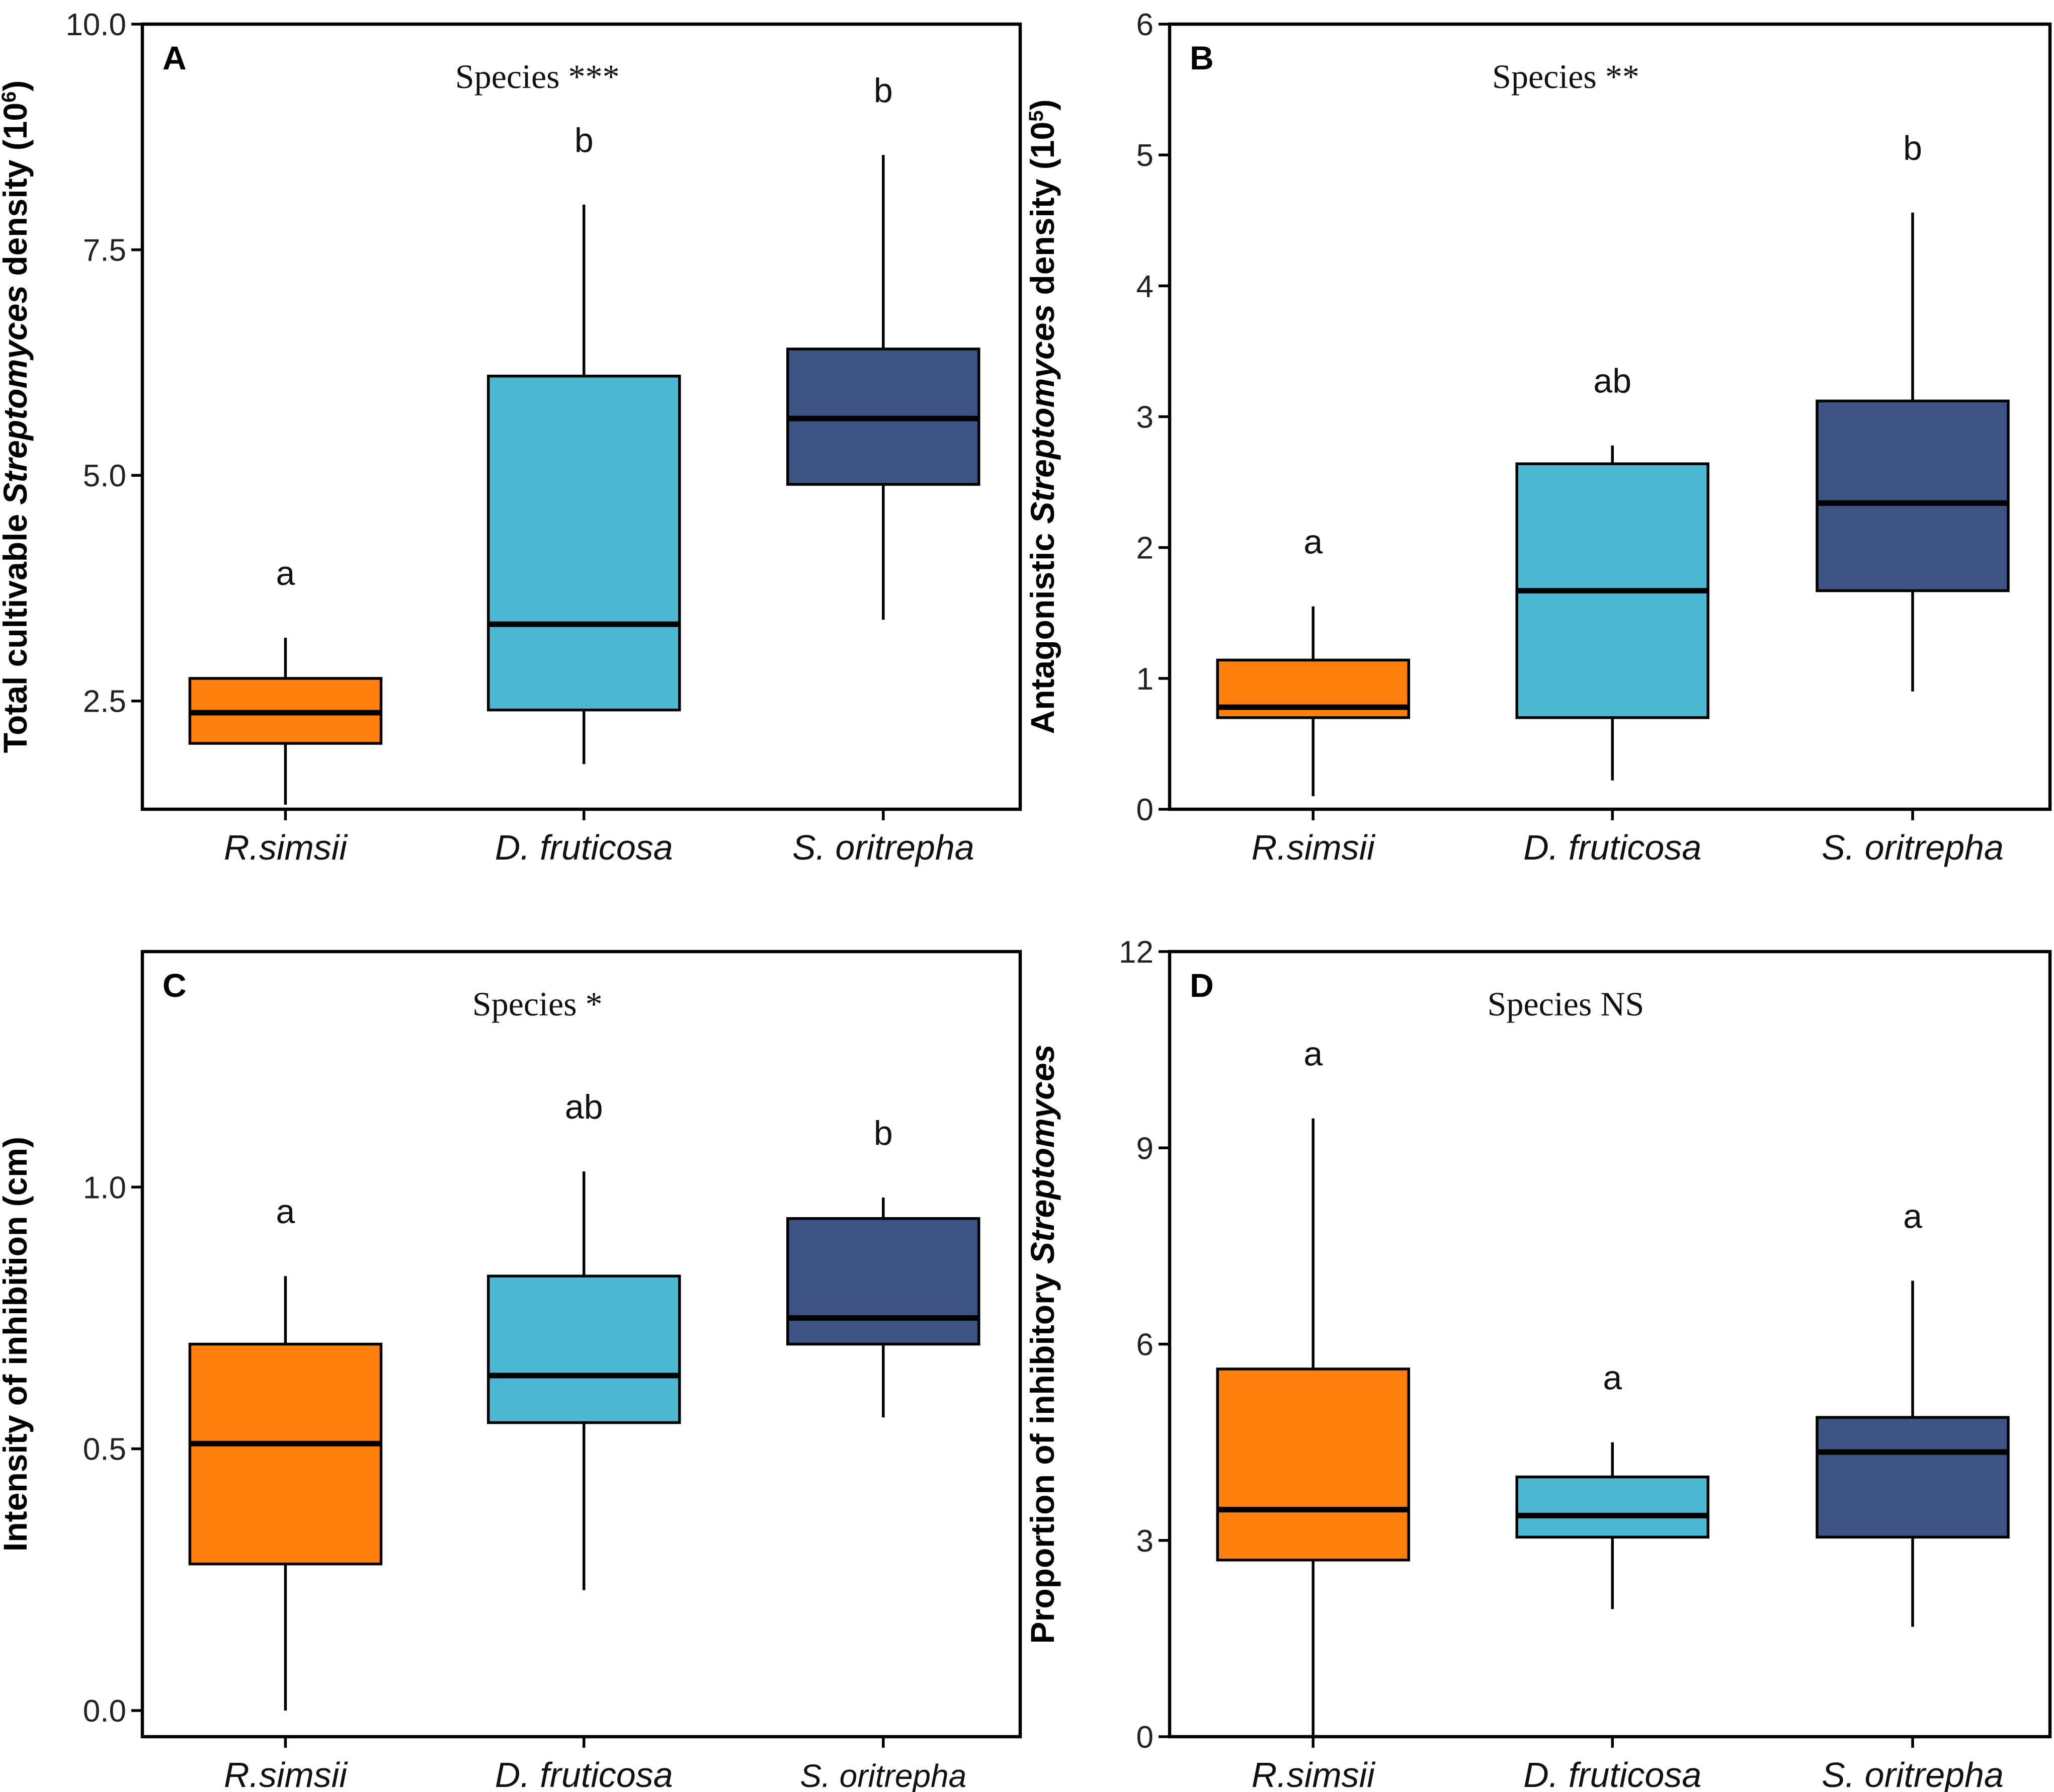  I want to click on y-axis-label: Proportion of inhibitory Streptomyces, so click(1042, 1344).